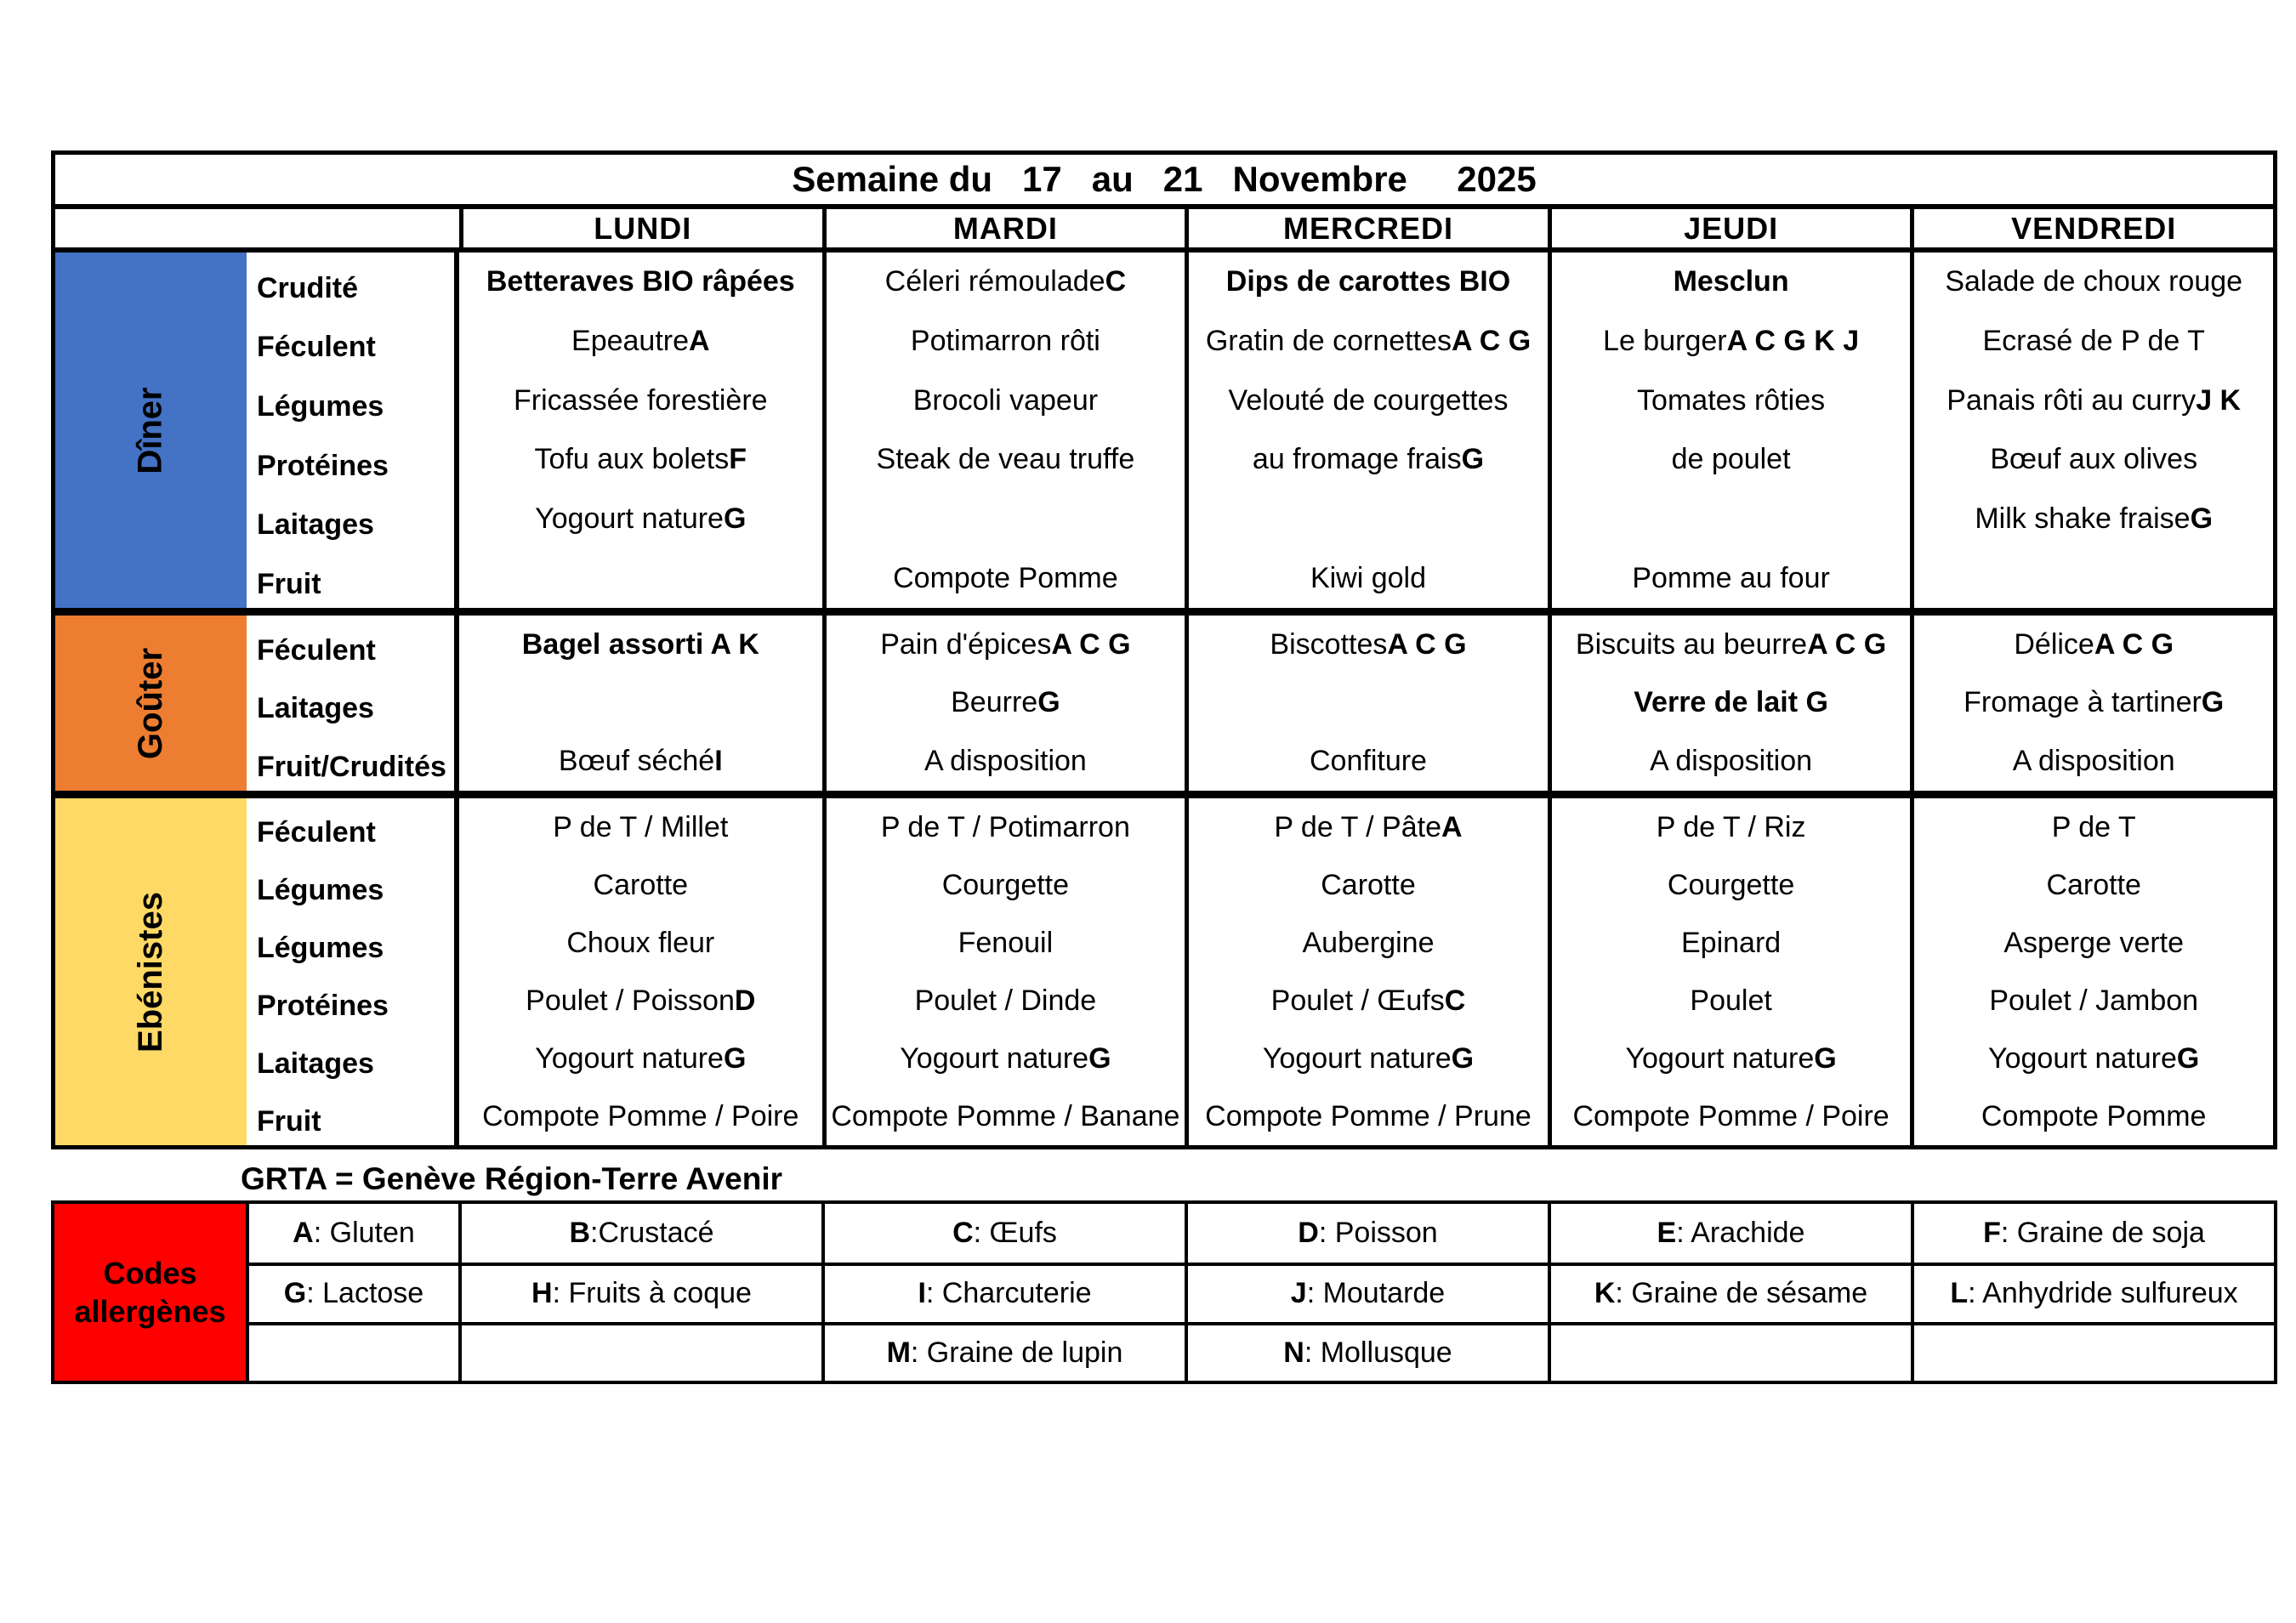 Image resolution: width=2296 pixels, height=1623 pixels. I want to click on menu-line: Poulet / Œufs C, so click(1368, 1000).